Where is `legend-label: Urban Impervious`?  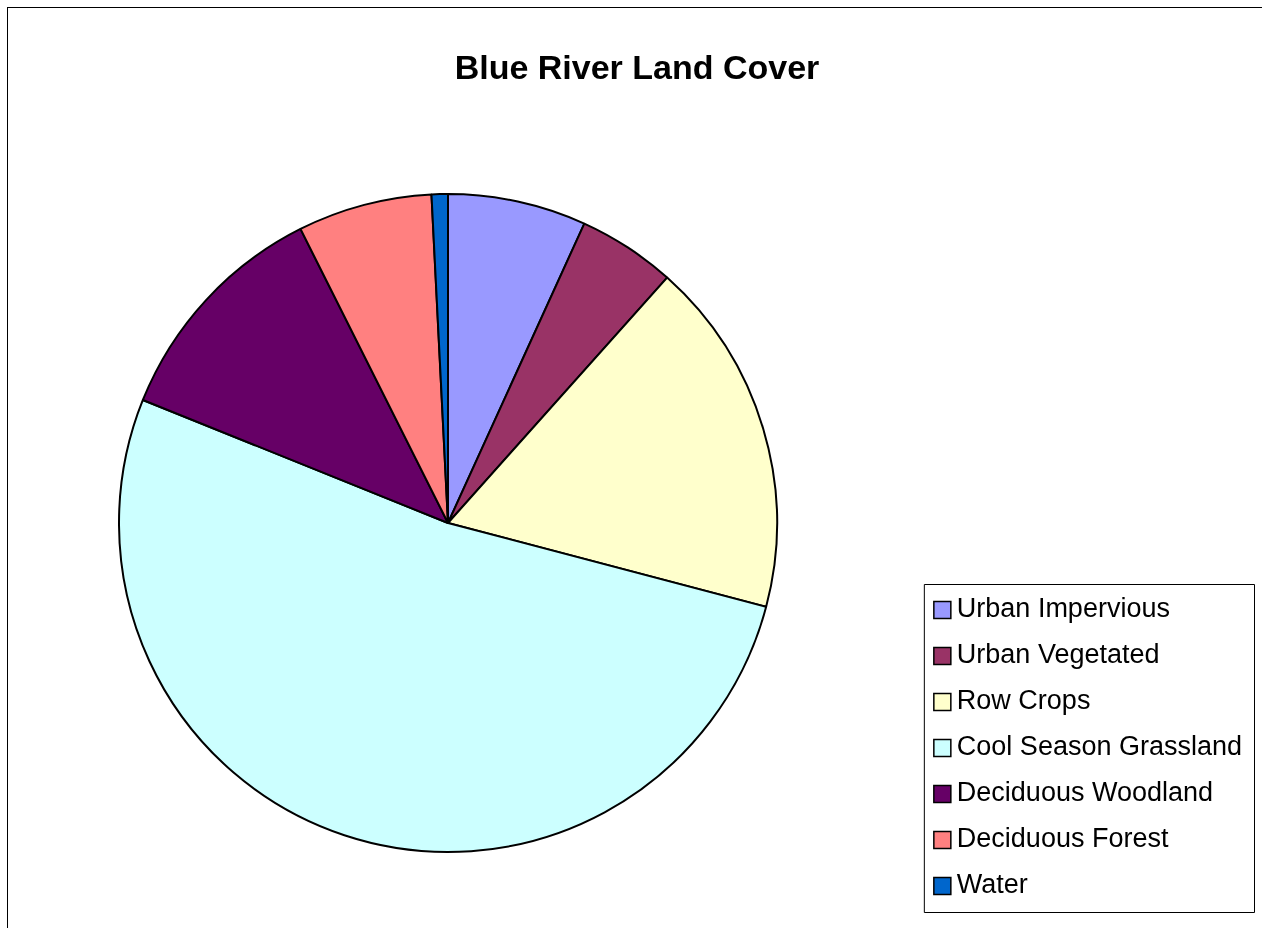 legend-label: Urban Impervious is located at coordinates (1063, 608).